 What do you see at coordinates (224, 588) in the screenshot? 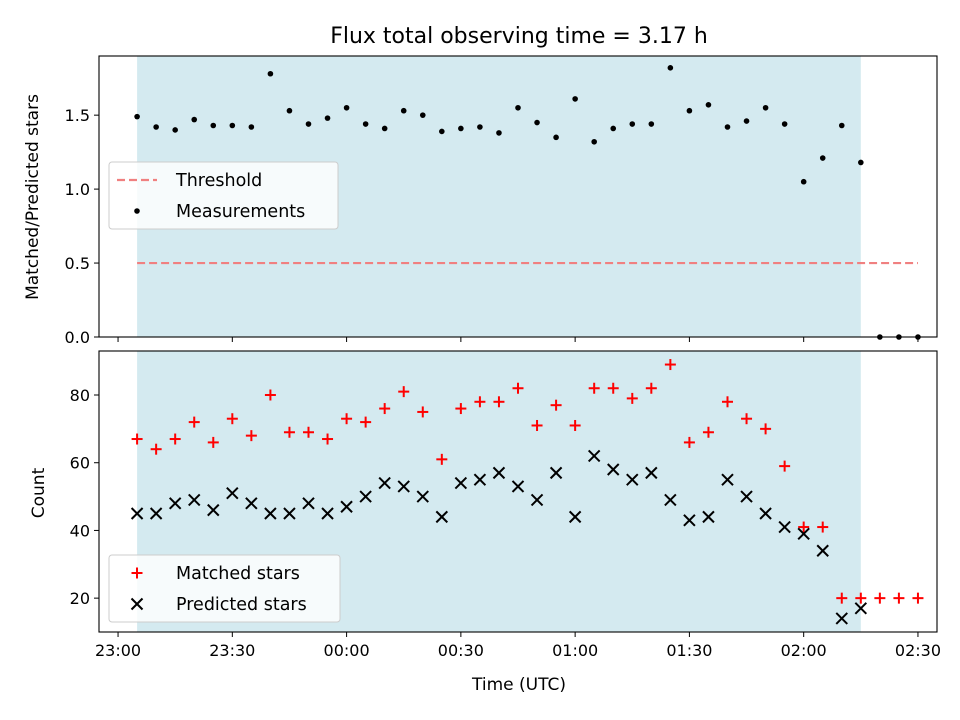
I see `legend: Matched stars Predicted stars` at bounding box center [224, 588].